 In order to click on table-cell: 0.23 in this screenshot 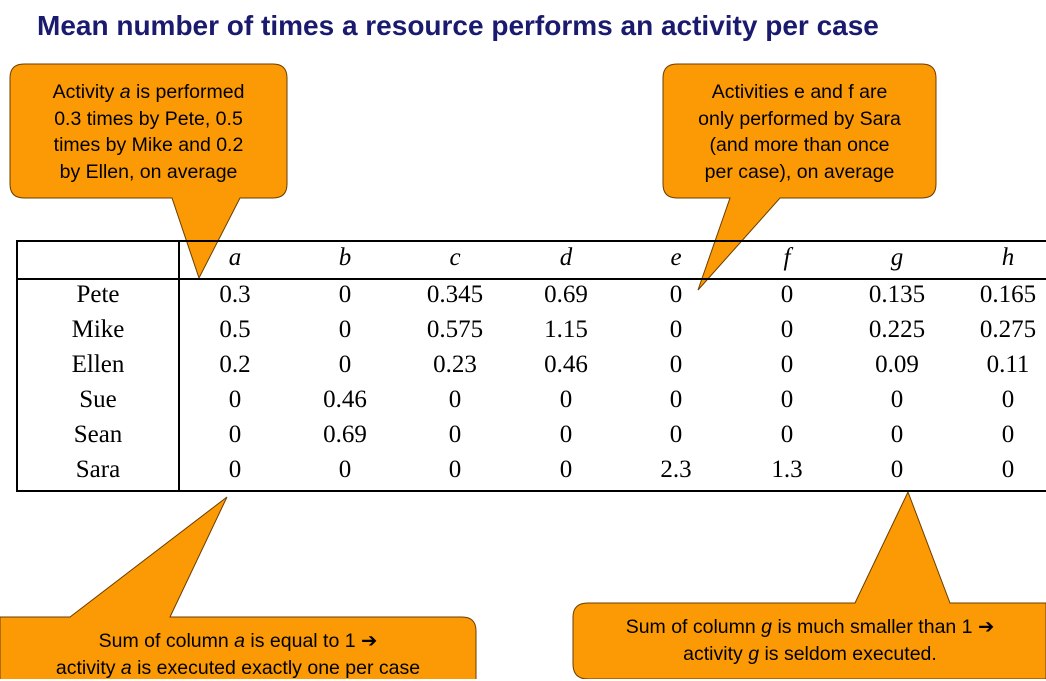, I will do `click(455, 365)`.